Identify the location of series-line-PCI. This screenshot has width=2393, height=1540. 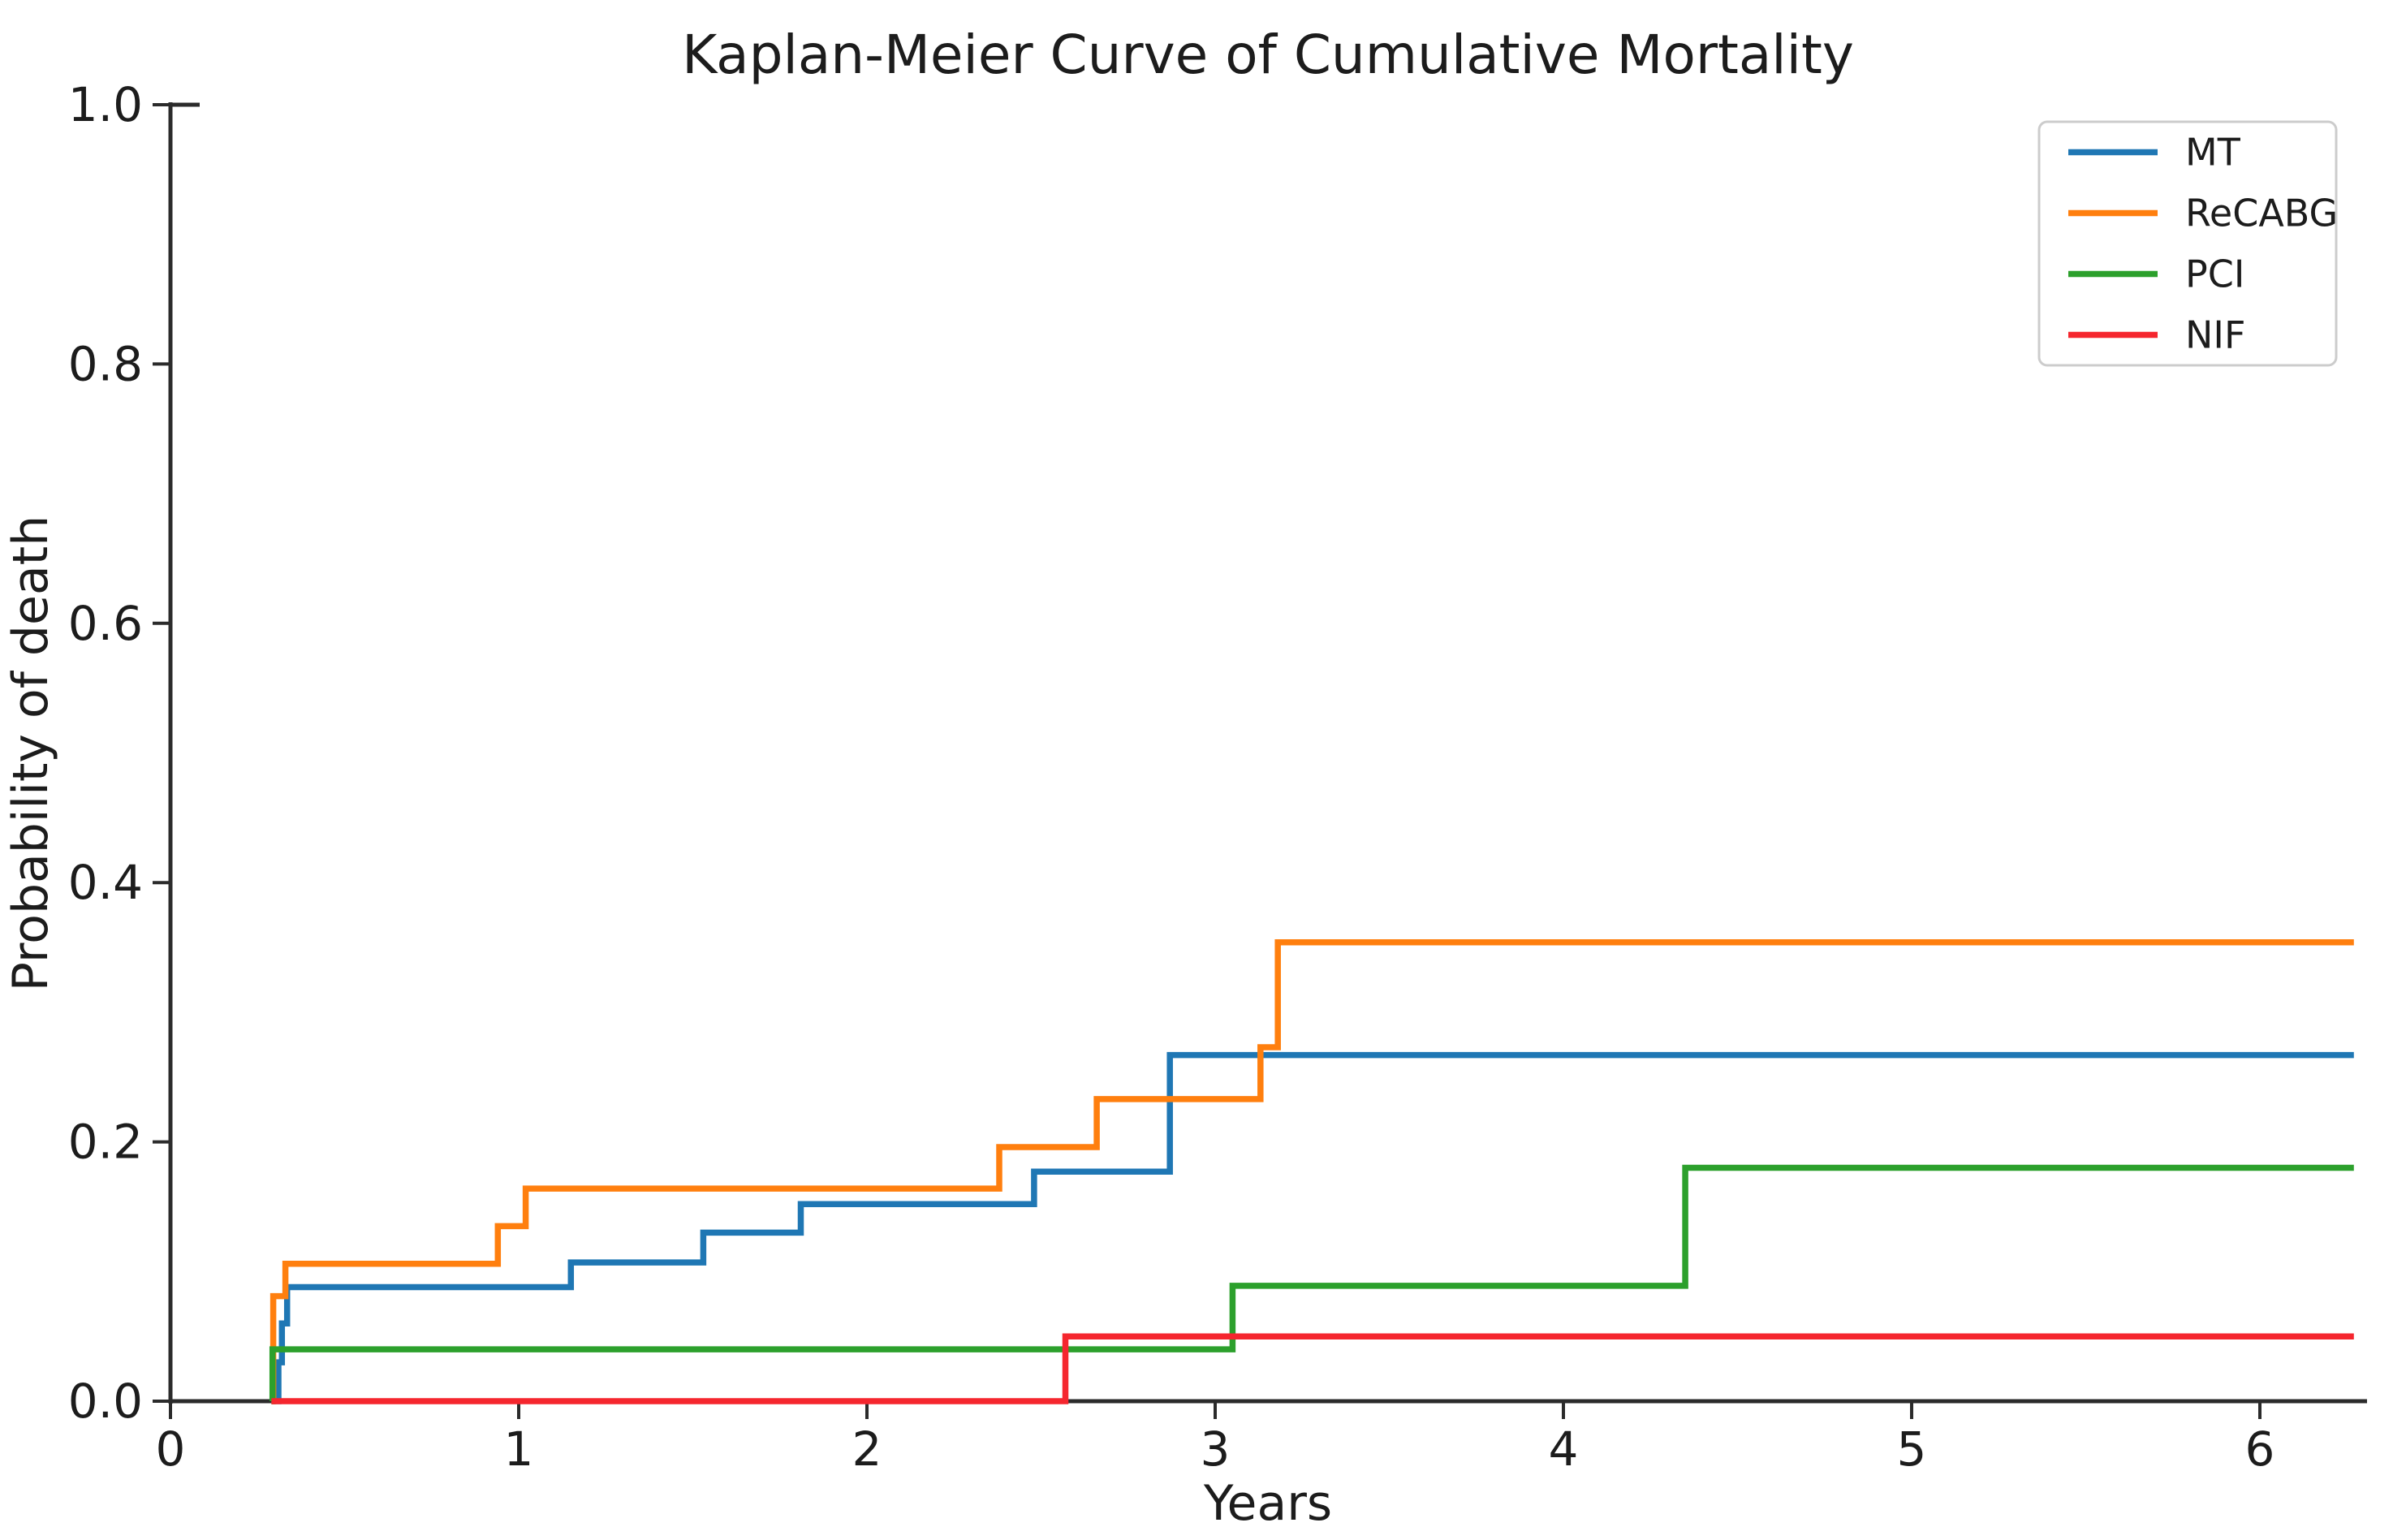
(1311, 1284).